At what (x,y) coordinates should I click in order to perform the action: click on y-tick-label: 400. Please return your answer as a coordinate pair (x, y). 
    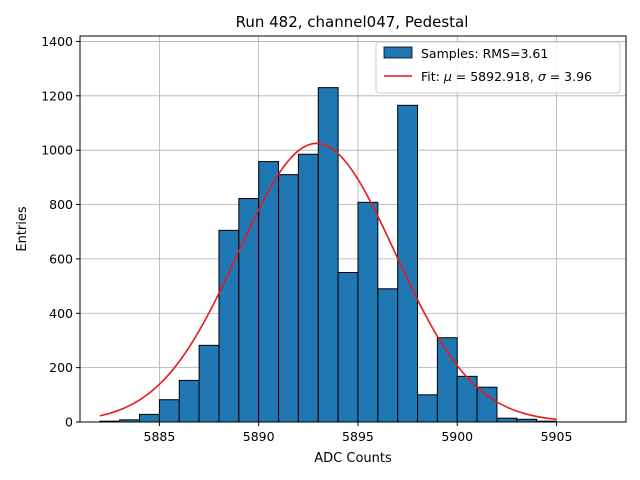
    Looking at the image, I should click on (61, 313).